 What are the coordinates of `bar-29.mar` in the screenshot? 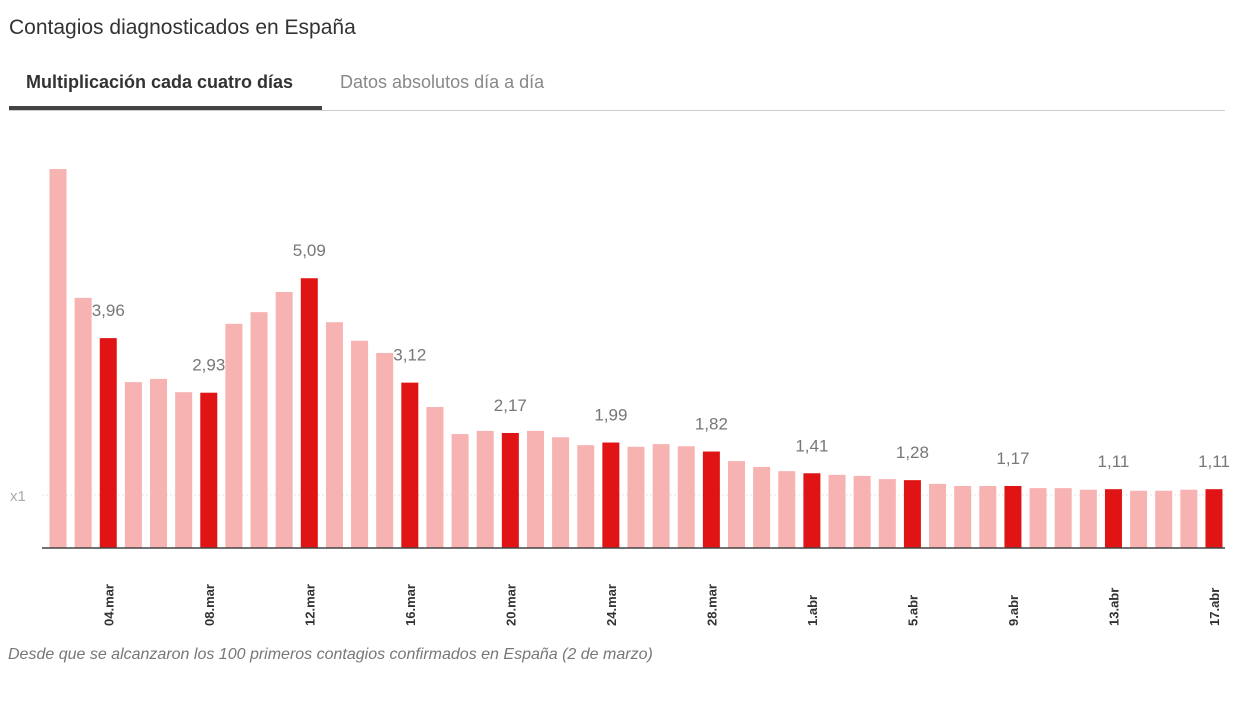 It's located at (737, 504).